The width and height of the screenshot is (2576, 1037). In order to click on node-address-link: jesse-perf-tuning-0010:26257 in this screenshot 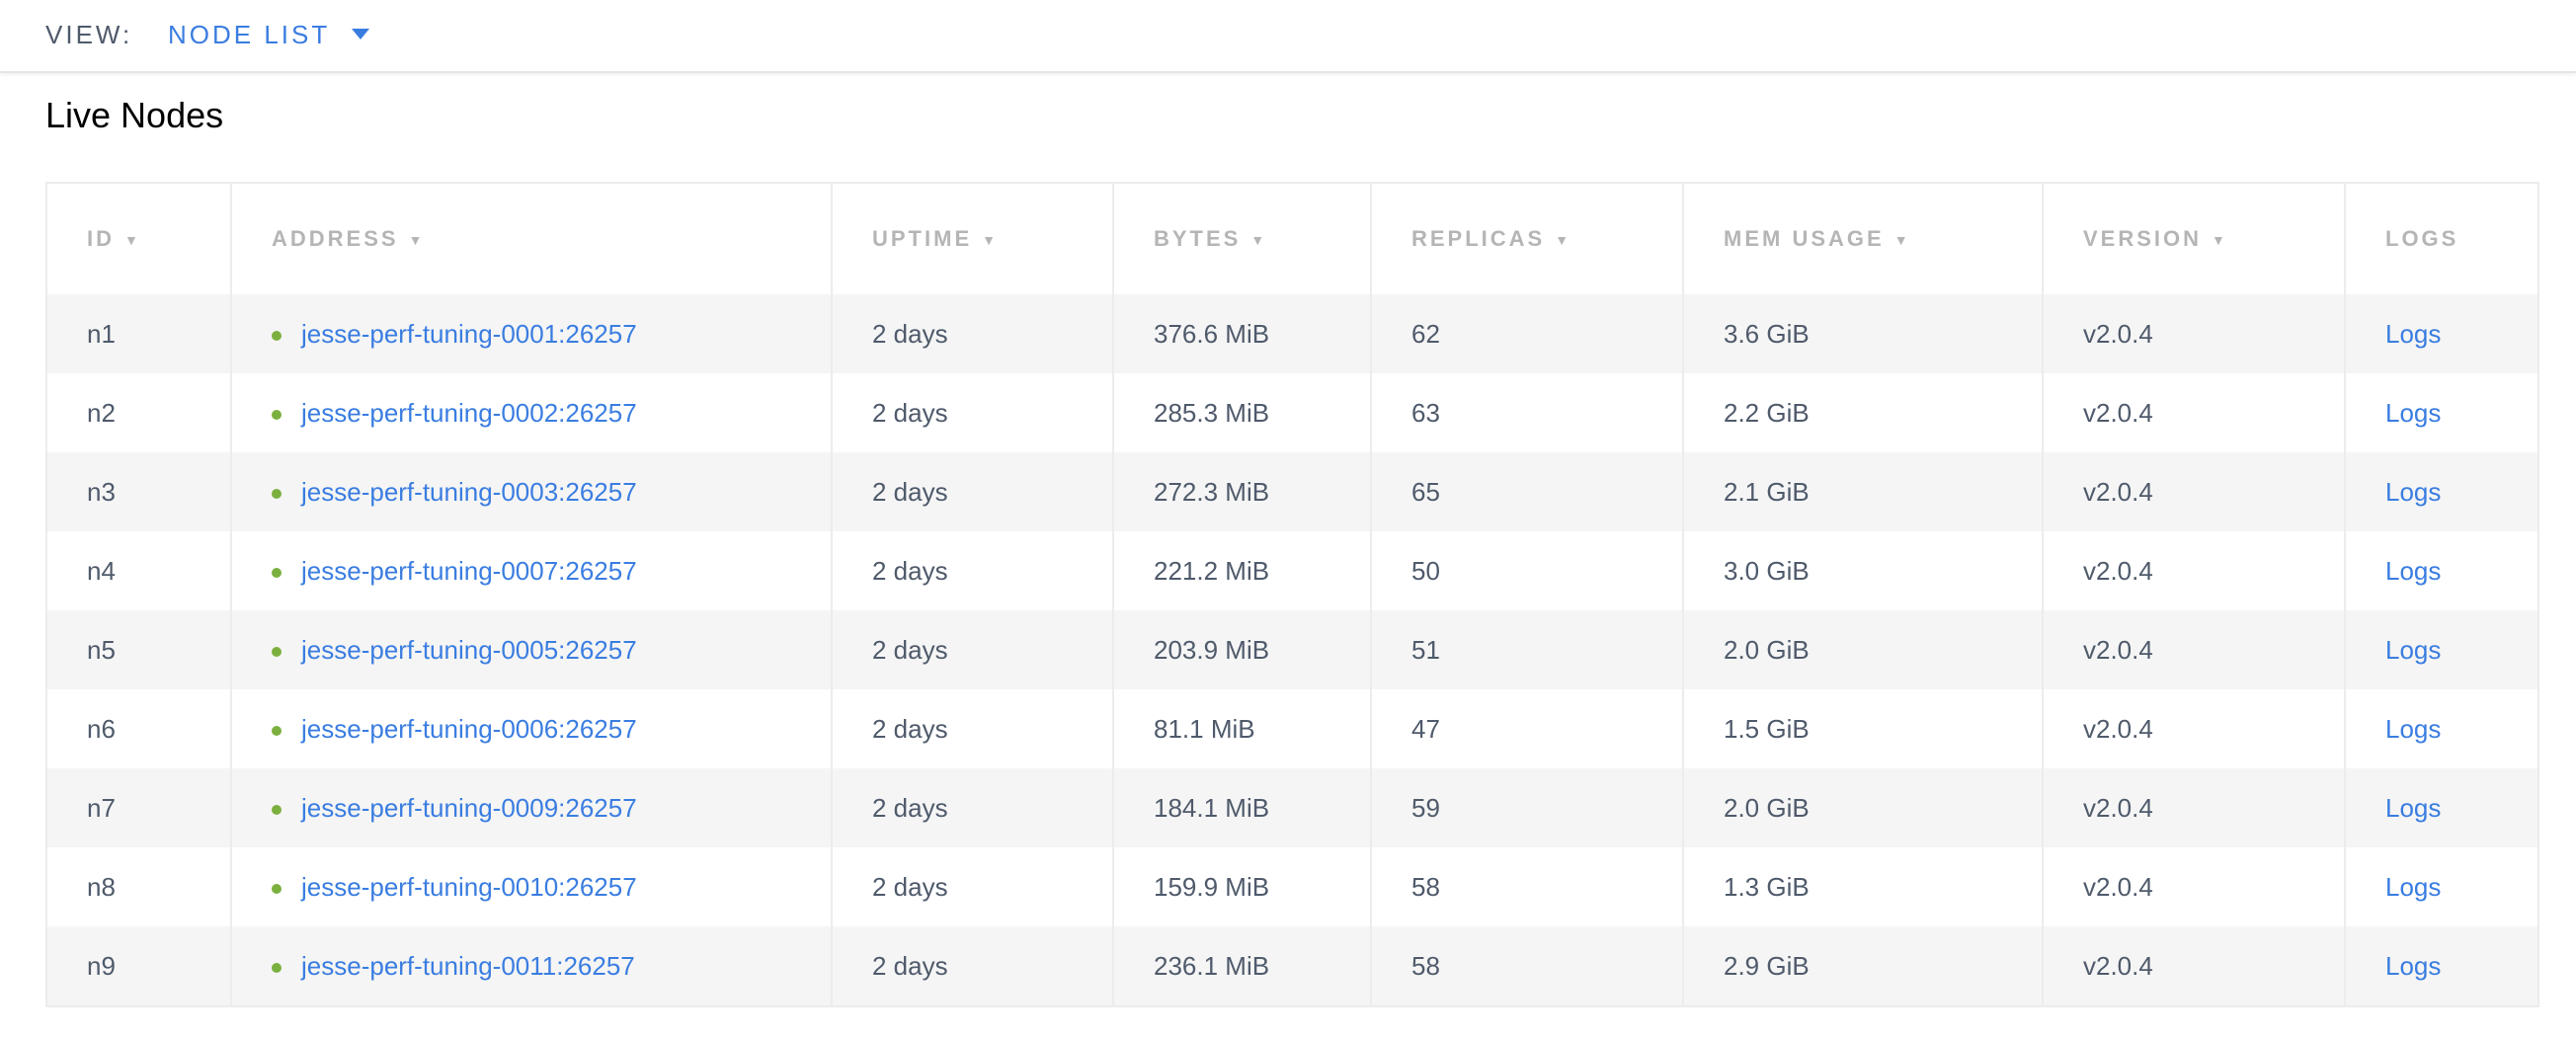, I will do `click(469, 887)`.